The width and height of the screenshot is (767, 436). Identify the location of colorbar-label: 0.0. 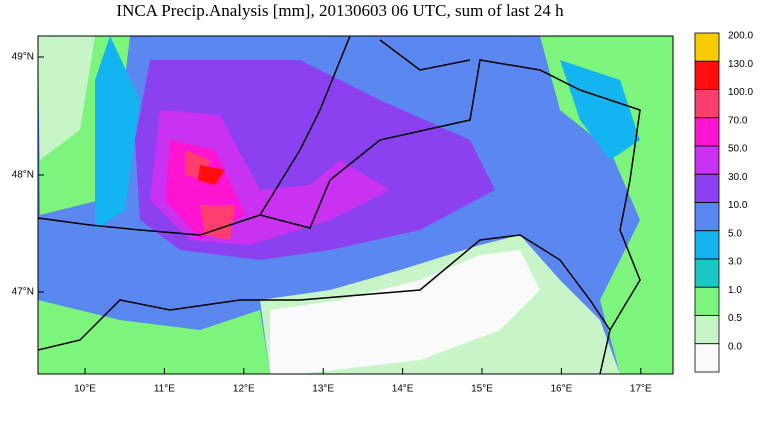
(735, 346).